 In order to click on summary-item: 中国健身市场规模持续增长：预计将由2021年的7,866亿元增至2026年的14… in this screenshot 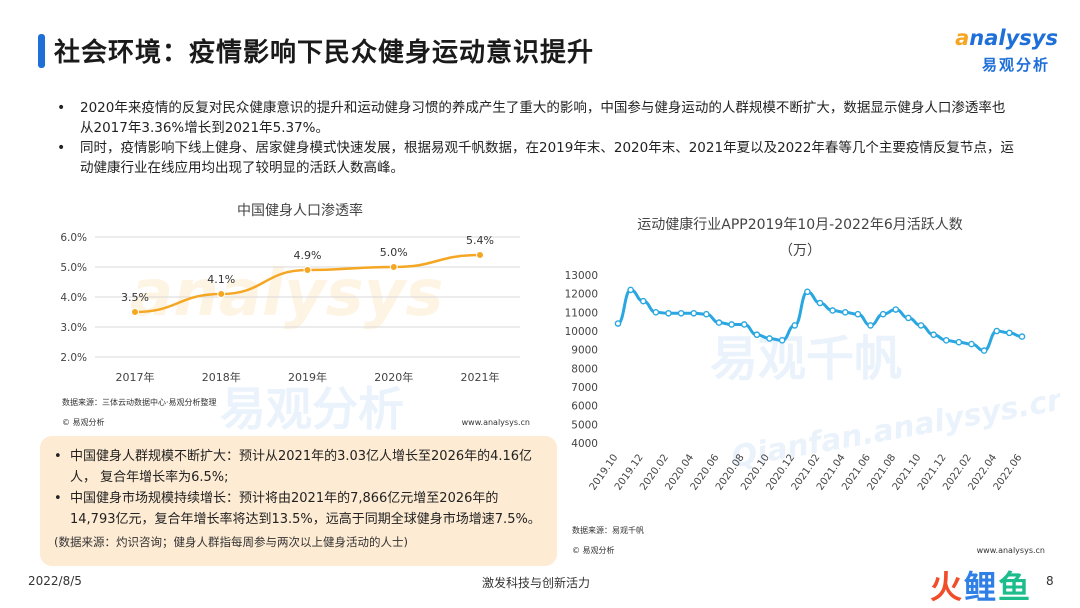, I will do `click(298, 509)`.